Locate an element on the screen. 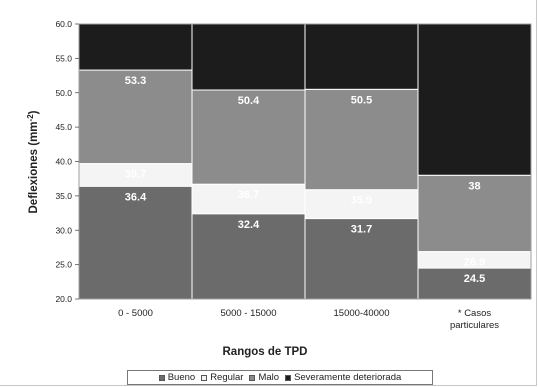 The height and width of the screenshot is (387, 538). y-axis-title-close: ) is located at coordinates (34, 112).